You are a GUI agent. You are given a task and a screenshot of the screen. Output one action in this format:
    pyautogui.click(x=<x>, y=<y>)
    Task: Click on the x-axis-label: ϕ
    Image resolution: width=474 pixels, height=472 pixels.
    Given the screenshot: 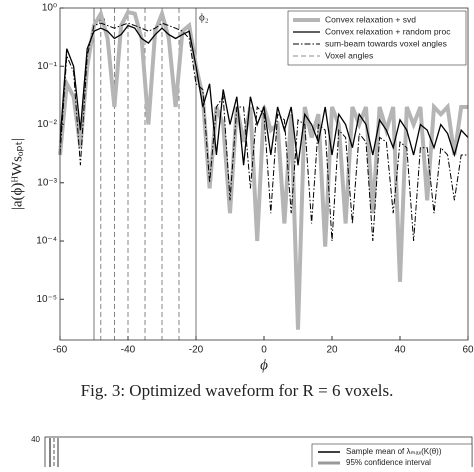 What is the action you would take?
    pyautogui.click(x=264, y=365)
    